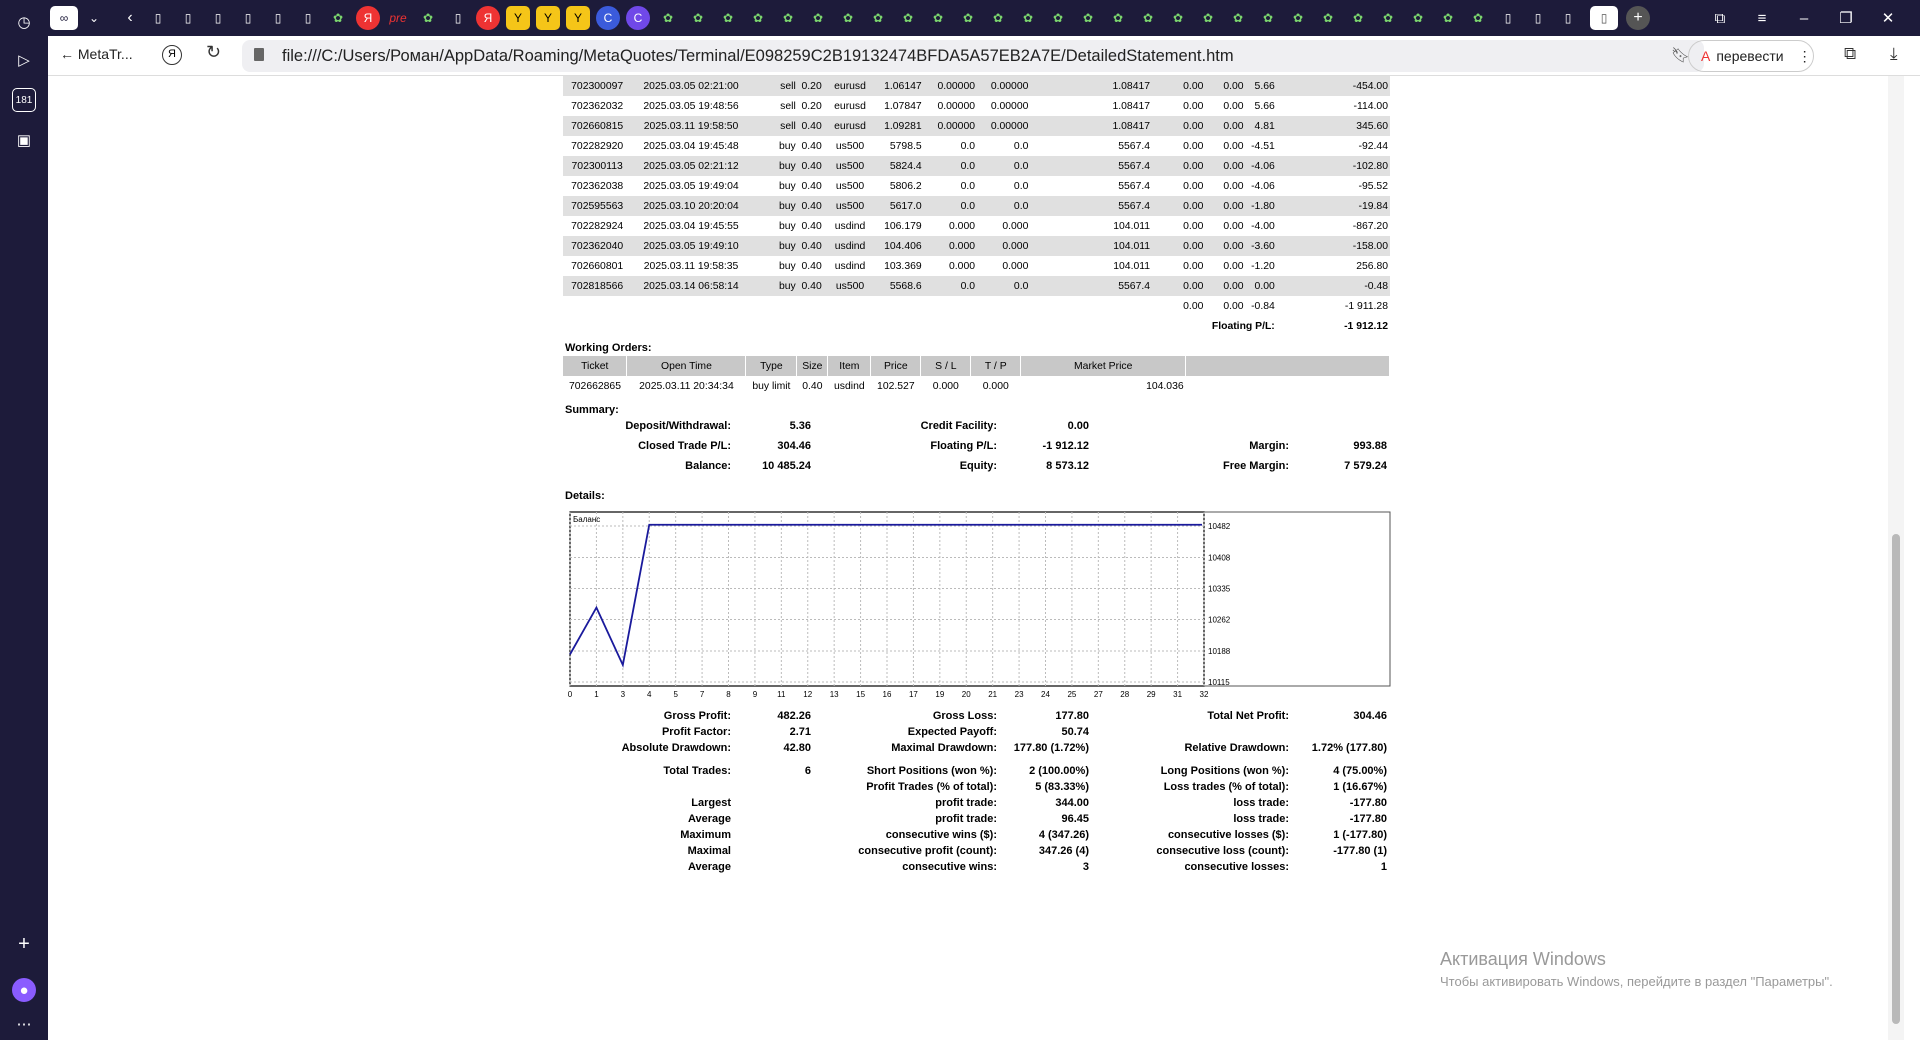 Image resolution: width=1920 pixels, height=1040 pixels. What do you see at coordinates (64, 18) in the screenshot?
I see `tab-group-icon: ∞` at bounding box center [64, 18].